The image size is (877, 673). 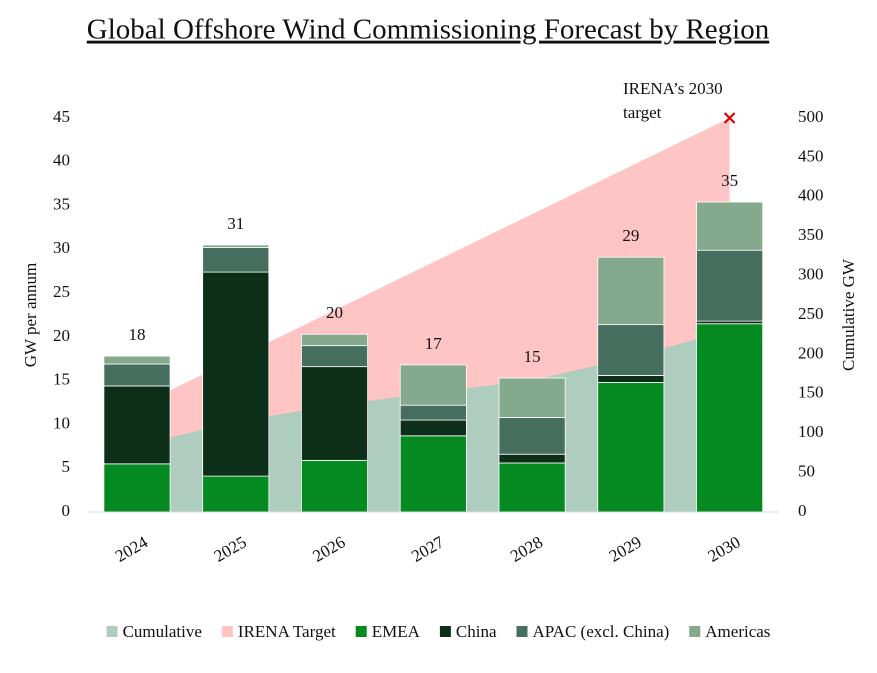 What do you see at coordinates (61, 291) in the screenshot?
I see `y-tick-label: 25` at bounding box center [61, 291].